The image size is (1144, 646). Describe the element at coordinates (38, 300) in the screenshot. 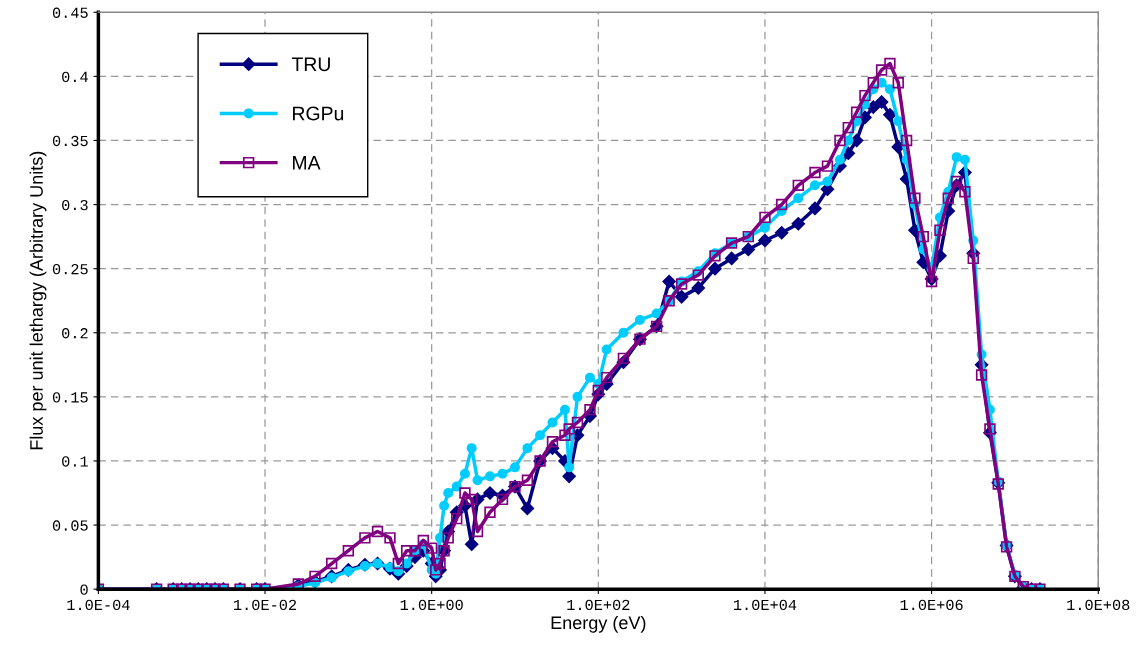

I see `y-axis-title: Flux per unit lethargy (Arbitrary Units)` at that location.